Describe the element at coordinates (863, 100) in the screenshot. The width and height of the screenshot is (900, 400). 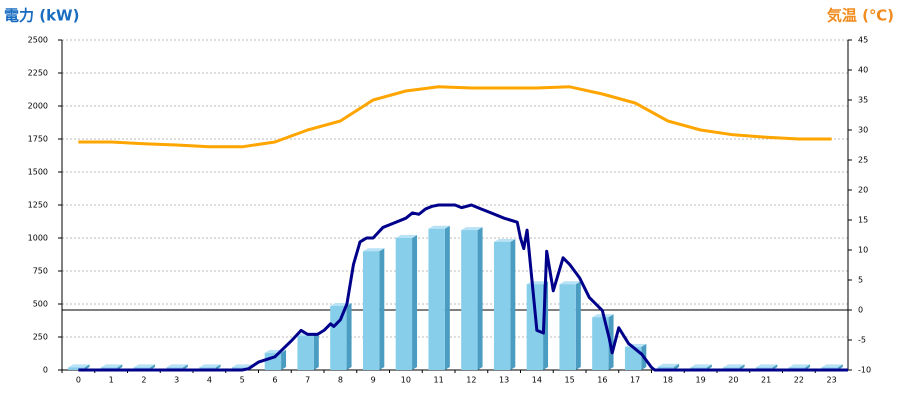
I see `y2-tick-label: 35` at that location.